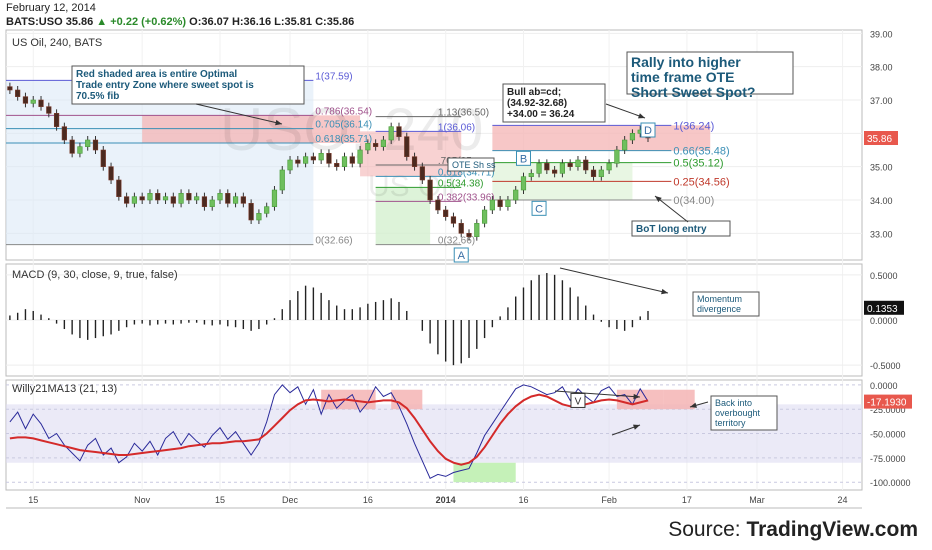  I want to click on price-tick-label: 38.00, so click(881, 68).